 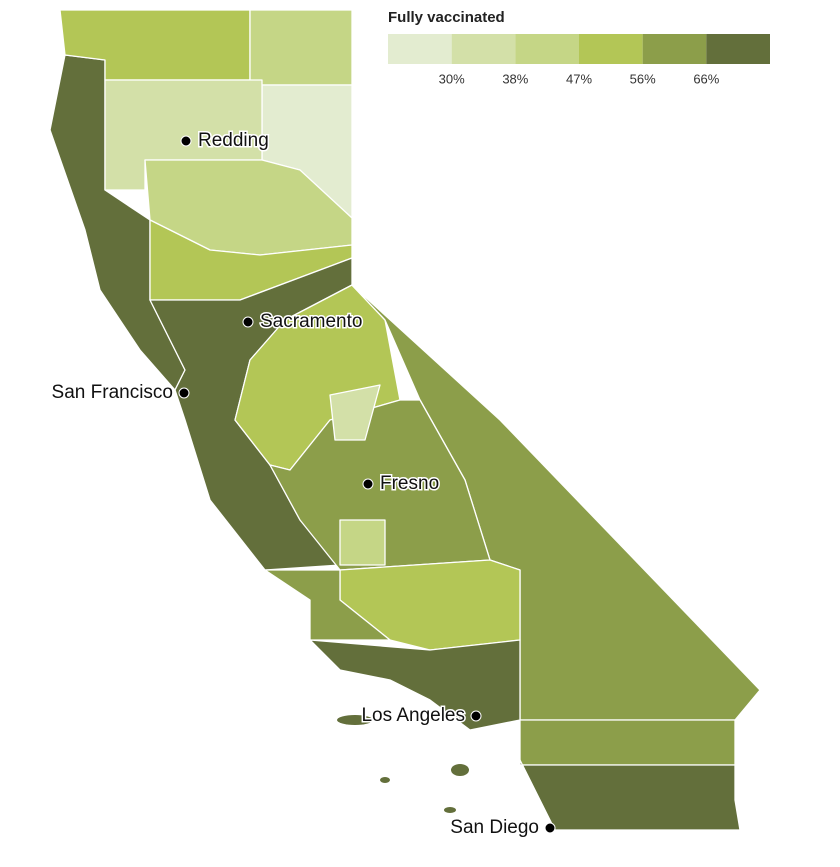 What do you see at coordinates (233, 140) in the screenshot?
I see `city-label: Redding` at bounding box center [233, 140].